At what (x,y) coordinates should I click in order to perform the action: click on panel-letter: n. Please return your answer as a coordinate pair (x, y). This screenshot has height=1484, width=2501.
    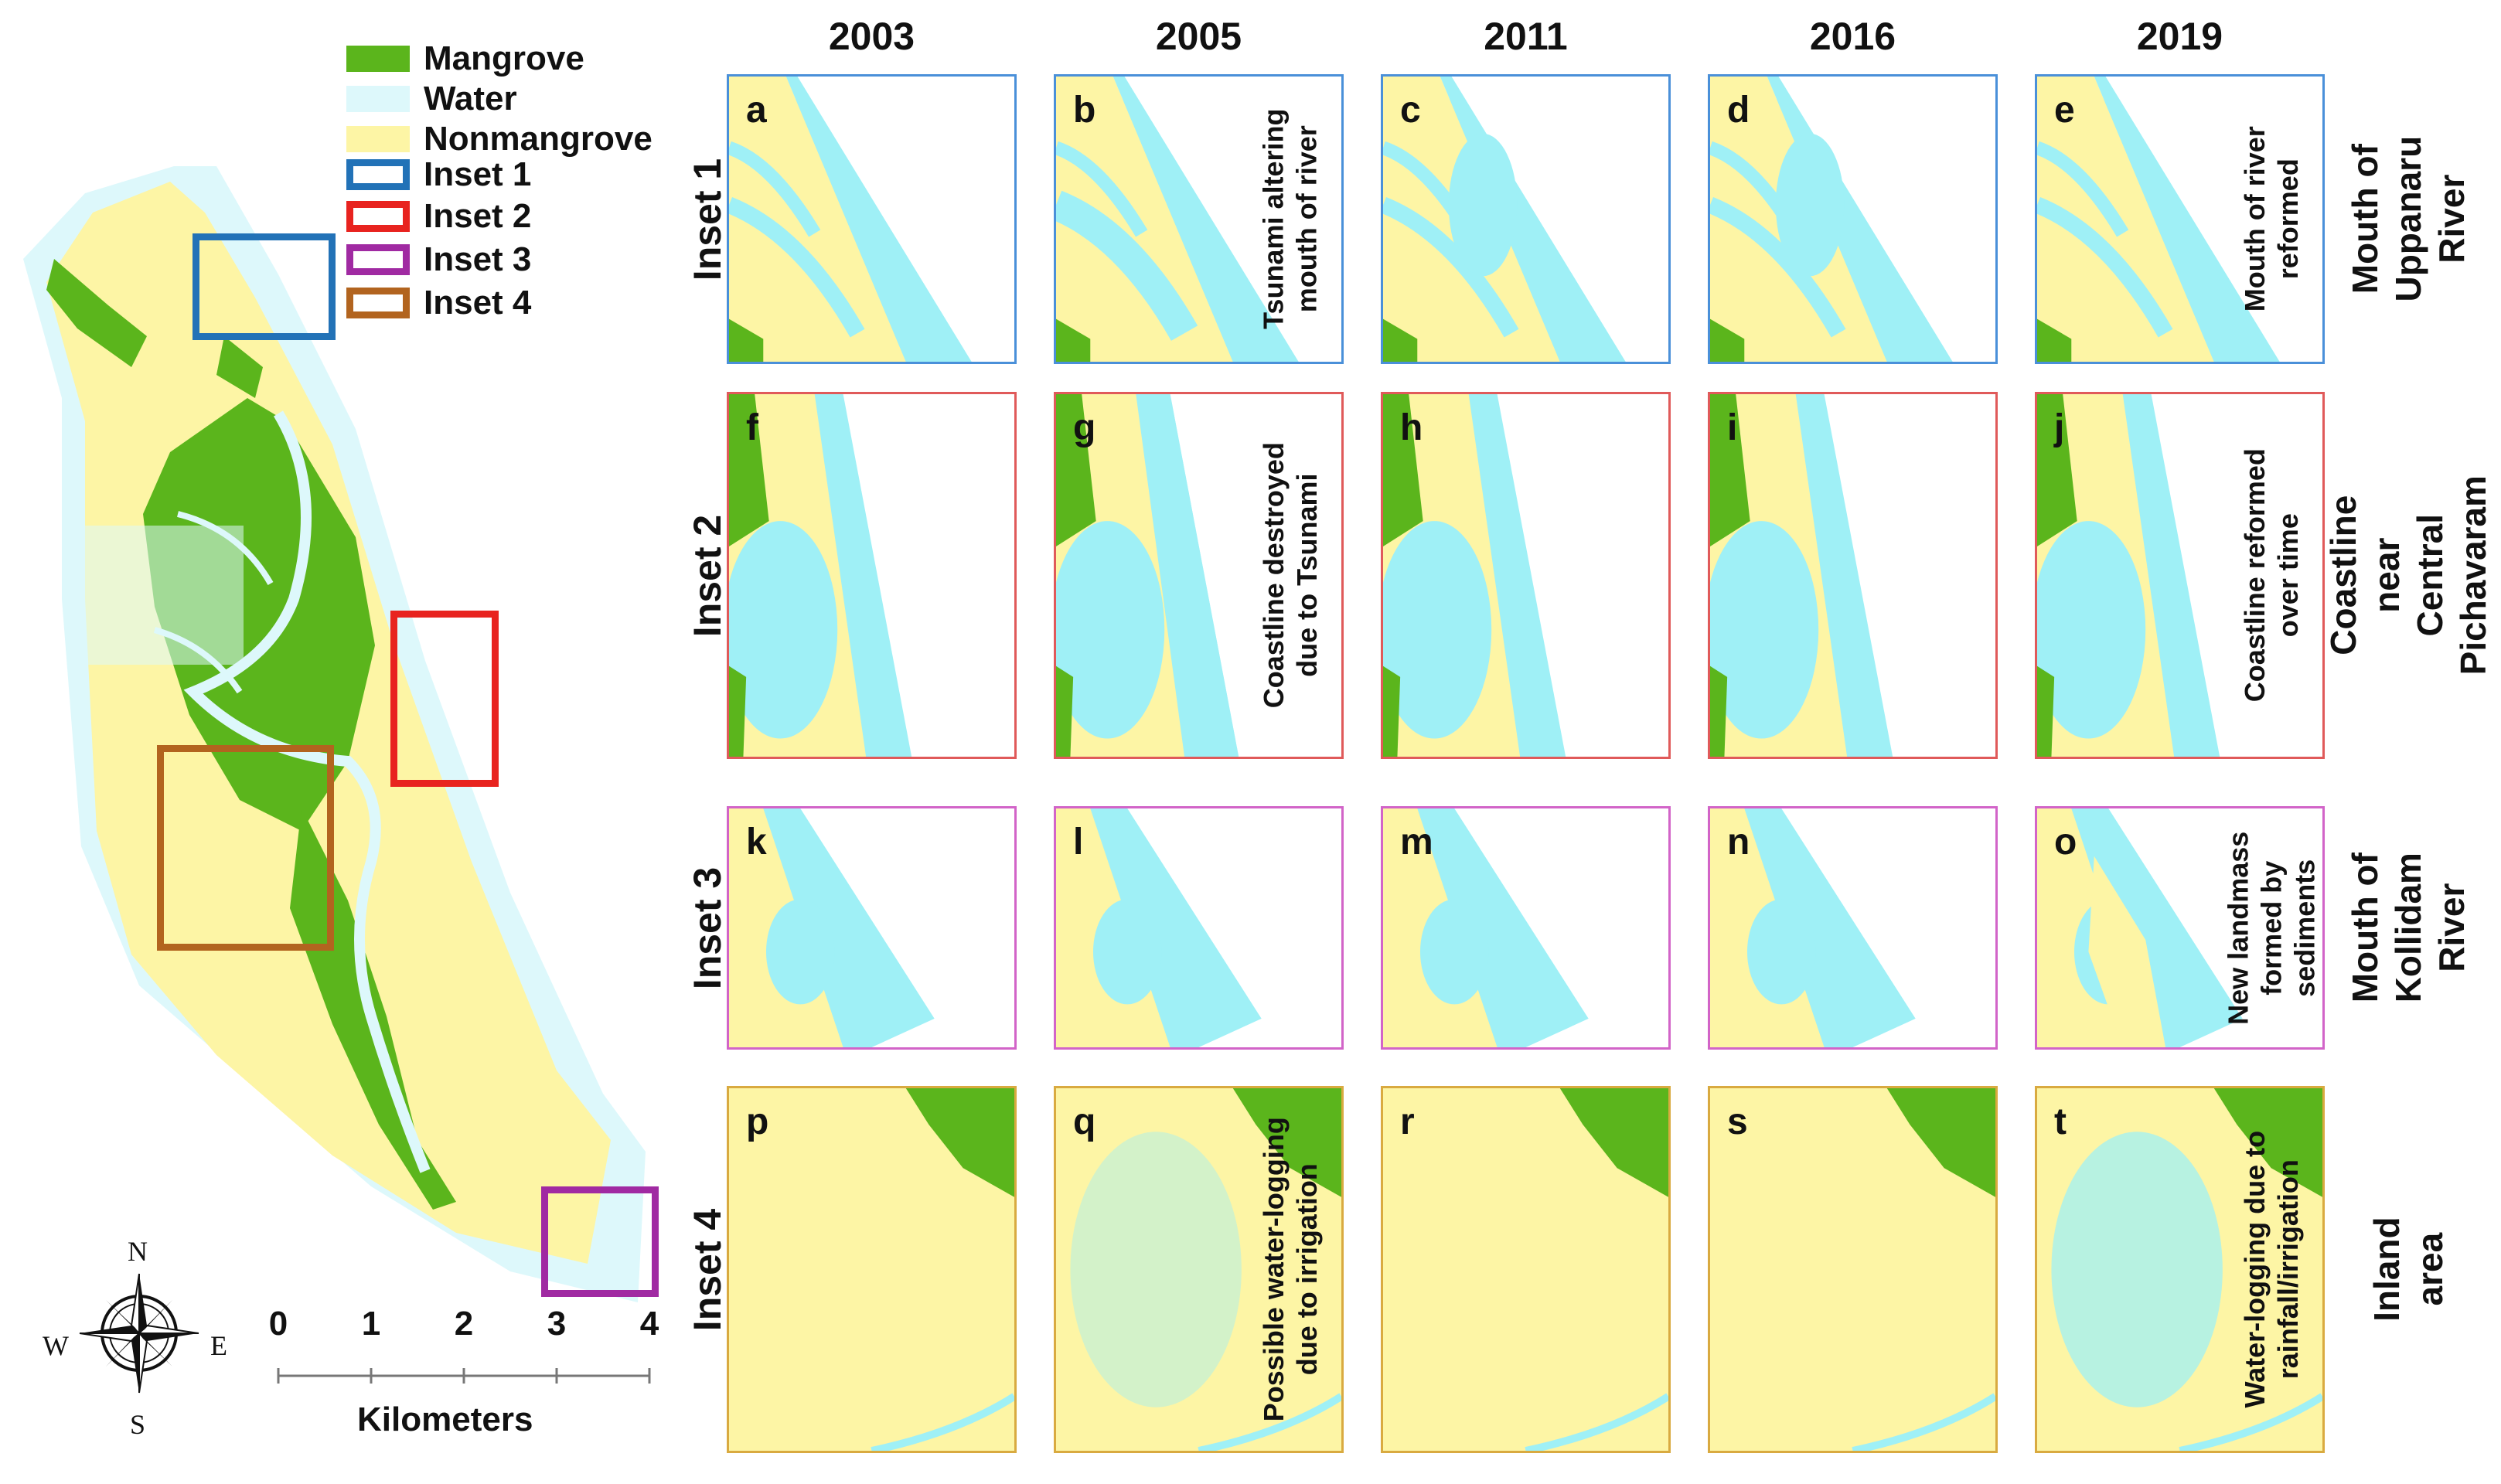
    Looking at the image, I should click on (1739, 842).